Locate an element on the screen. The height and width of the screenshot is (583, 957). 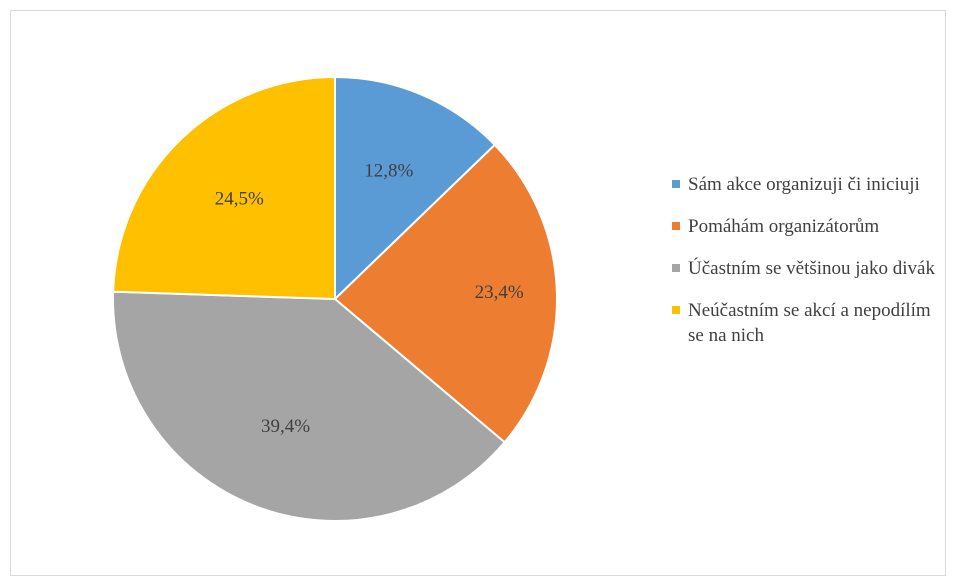
data-label-not-participating: 24,5% is located at coordinates (239, 198).